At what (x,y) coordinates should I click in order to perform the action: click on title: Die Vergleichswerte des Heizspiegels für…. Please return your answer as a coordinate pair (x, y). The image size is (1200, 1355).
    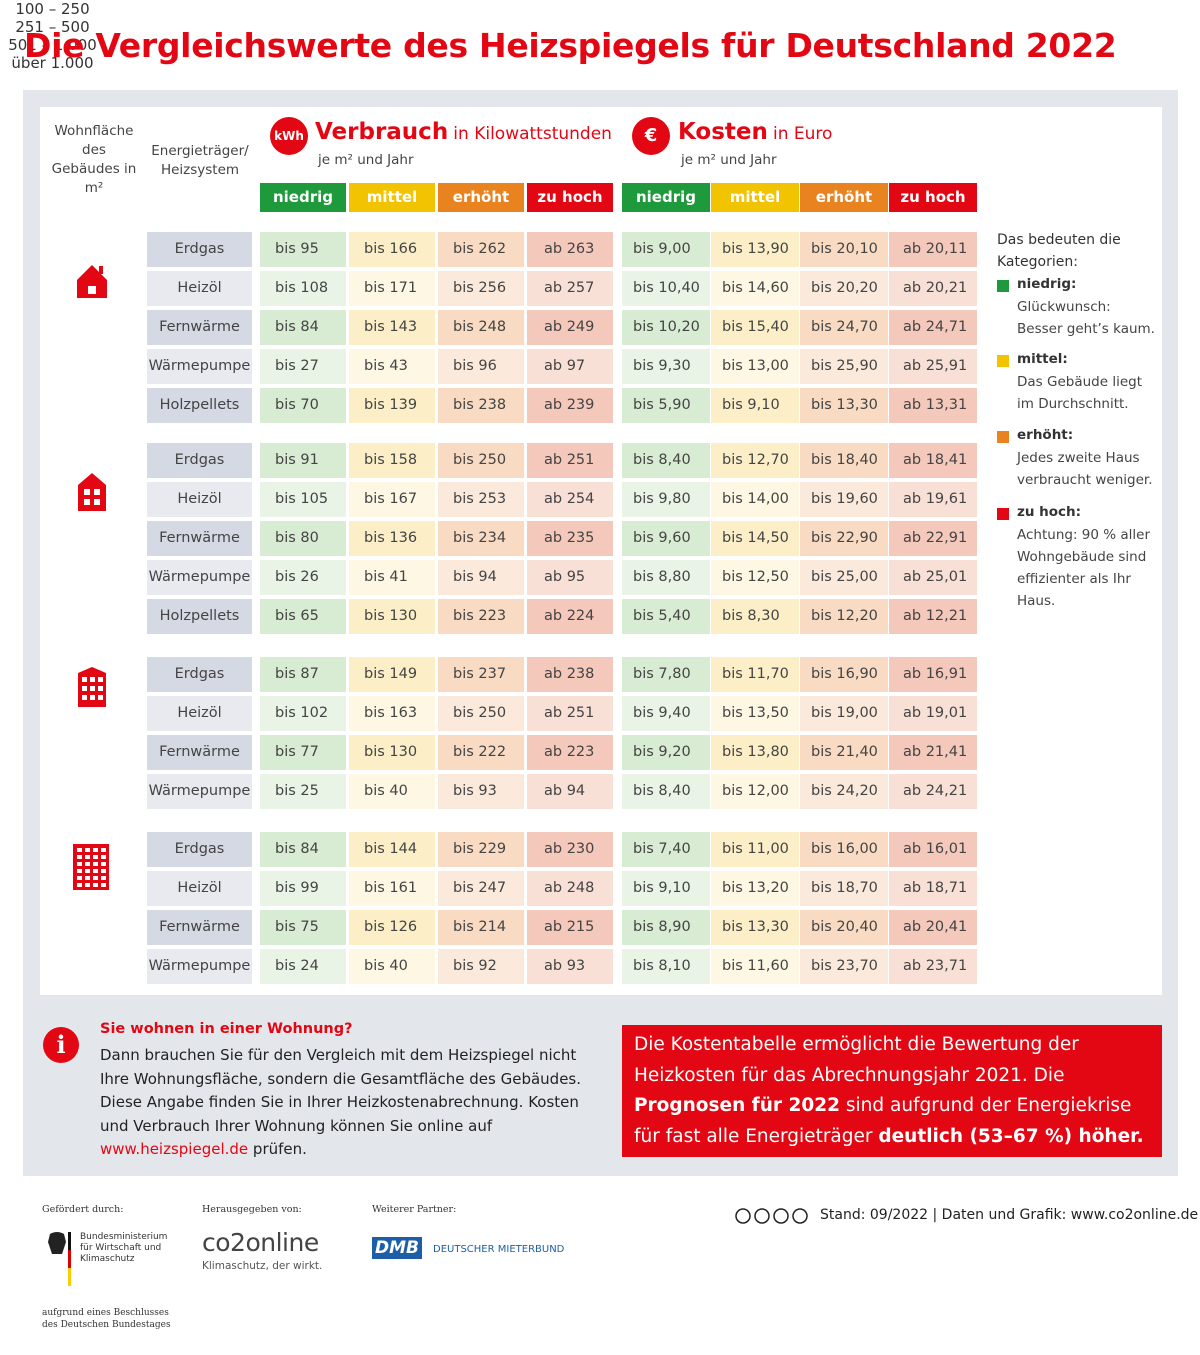
    Looking at the image, I should click on (570, 45).